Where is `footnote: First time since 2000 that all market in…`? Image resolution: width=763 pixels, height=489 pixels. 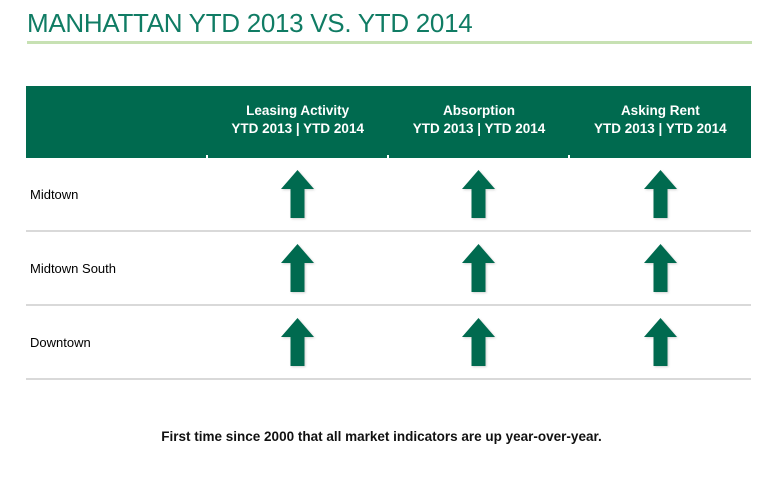 footnote: First time since 2000 that all market in… is located at coordinates (381, 436).